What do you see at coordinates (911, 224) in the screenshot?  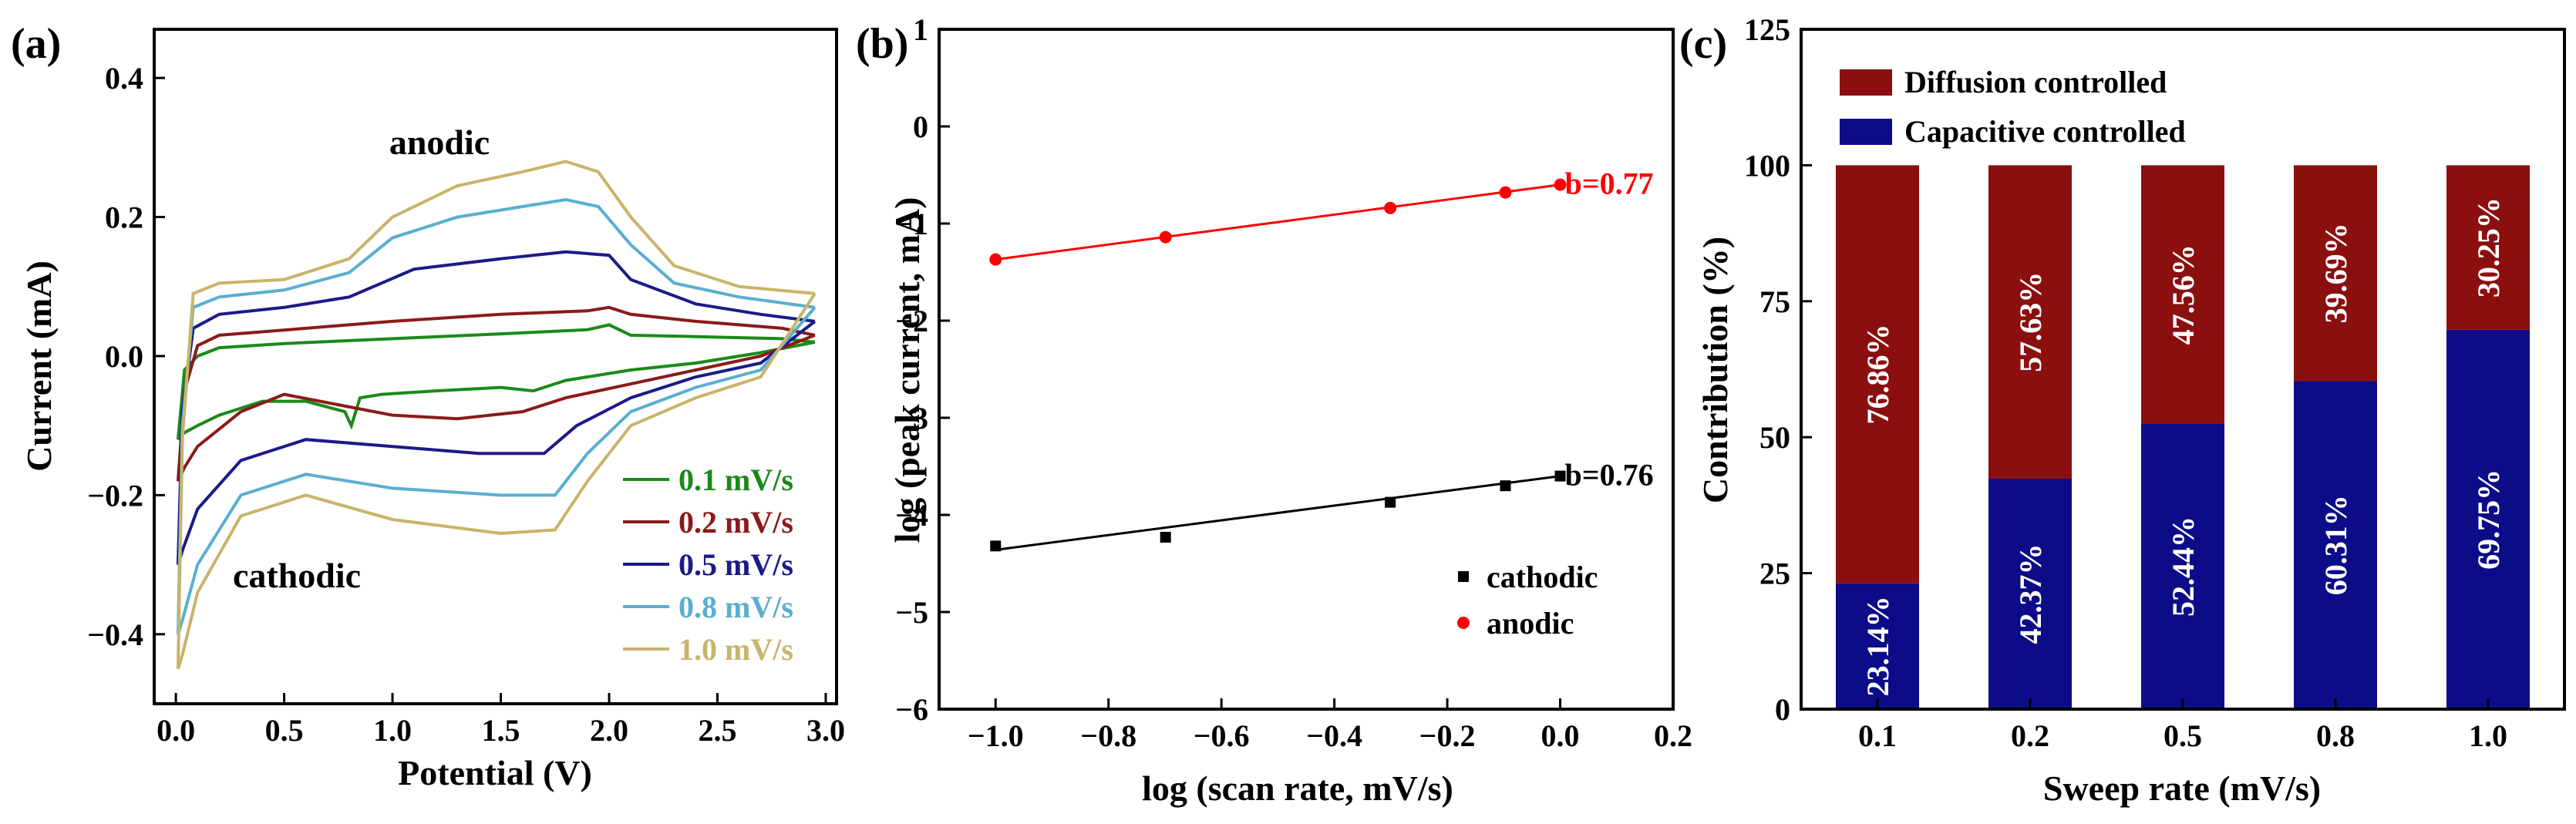 I see `b-ytick-label: −1` at bounding box center [911, 224].